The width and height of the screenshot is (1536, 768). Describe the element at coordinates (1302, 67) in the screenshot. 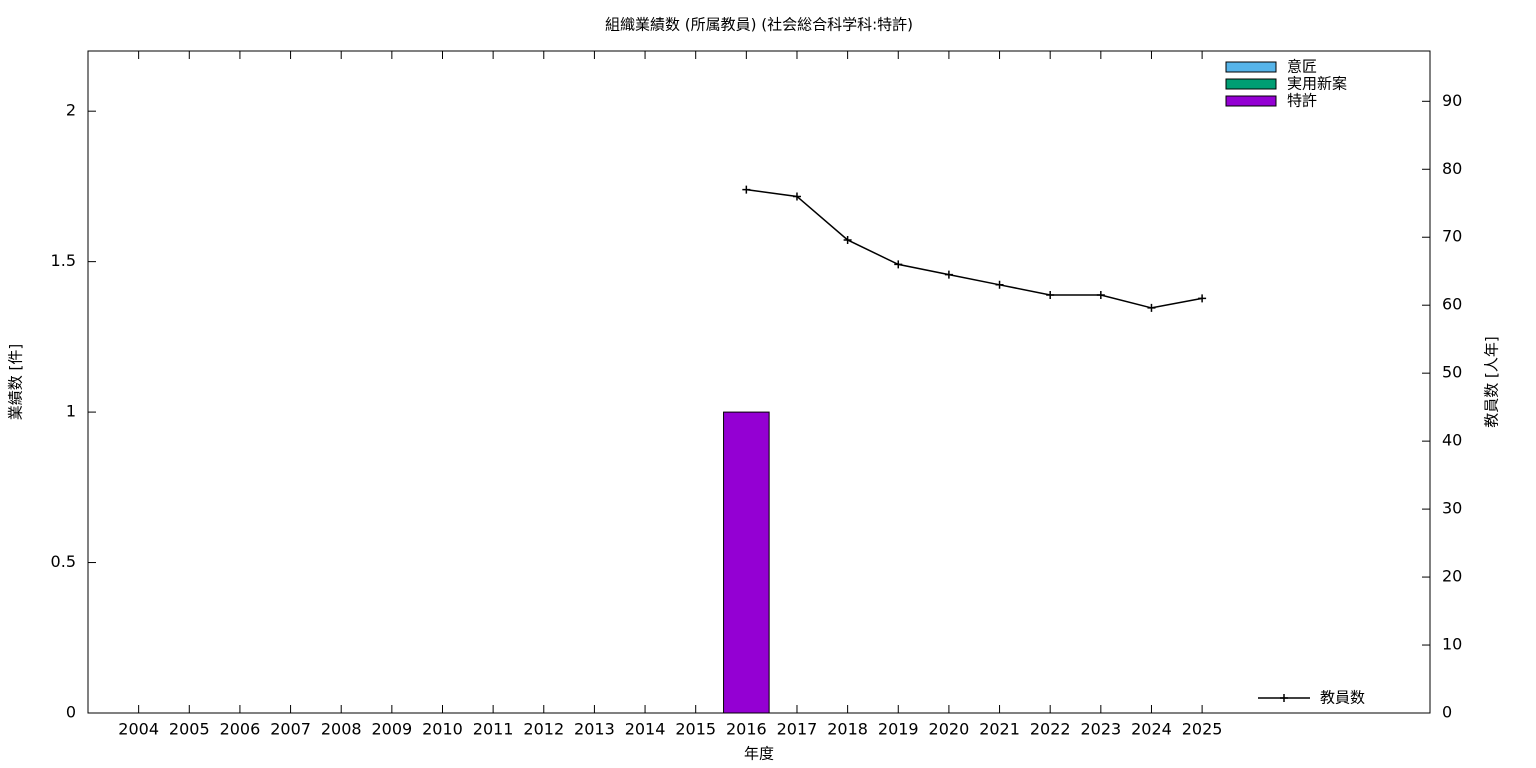

I see `legend-label: 意匠` at that location.